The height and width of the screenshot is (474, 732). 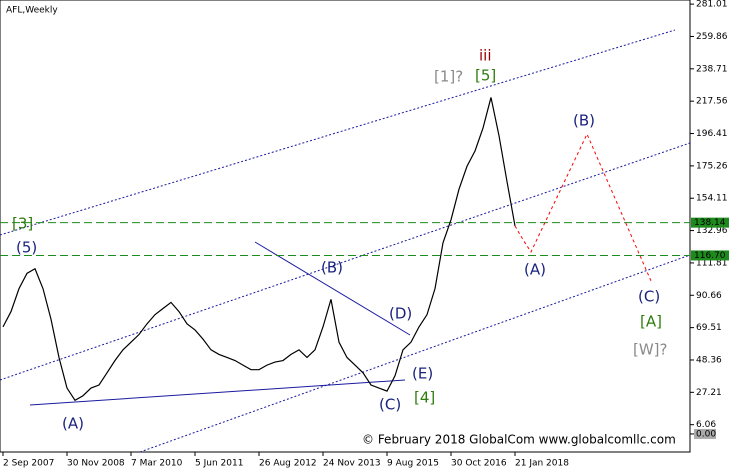 I want to click on wave-label: [3], so click(x=22, y=224).